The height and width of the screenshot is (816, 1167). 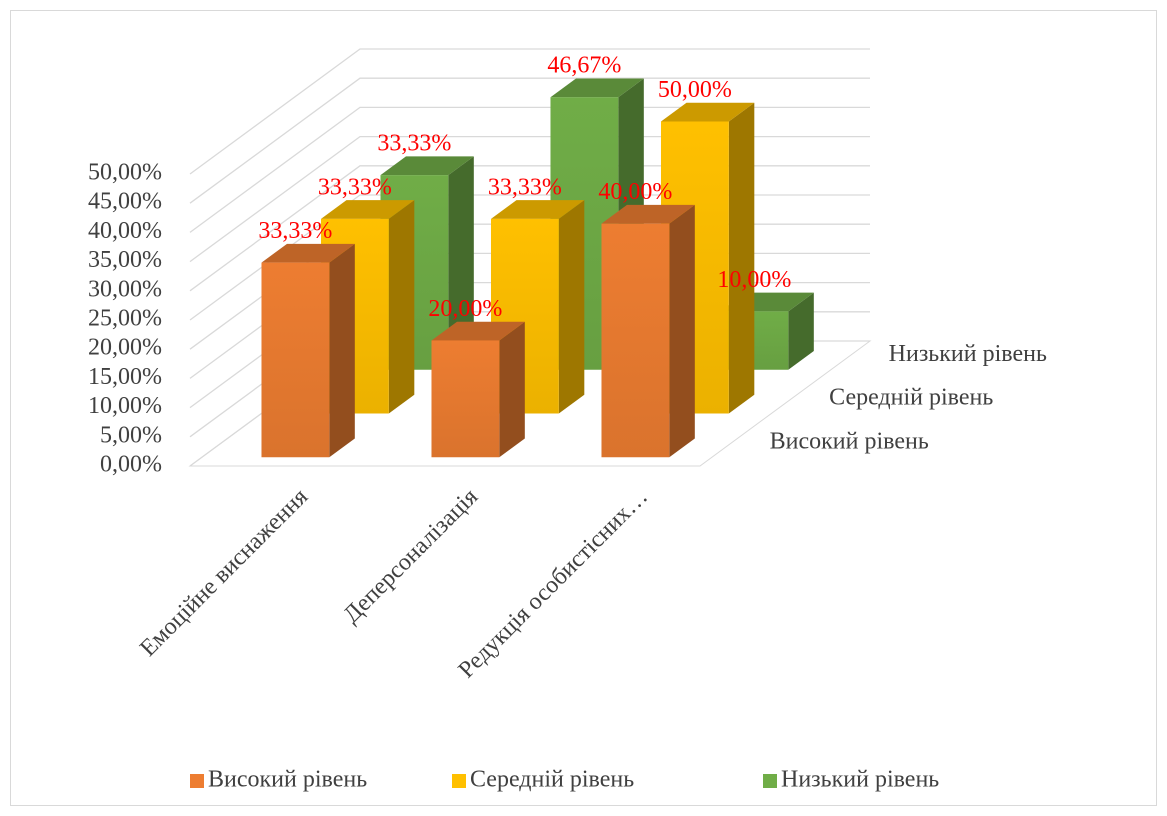 What do you see at coordinates (635, 192) in the screenshot?
I see `value-label: 40,00%` at bounding box center [635, 192].